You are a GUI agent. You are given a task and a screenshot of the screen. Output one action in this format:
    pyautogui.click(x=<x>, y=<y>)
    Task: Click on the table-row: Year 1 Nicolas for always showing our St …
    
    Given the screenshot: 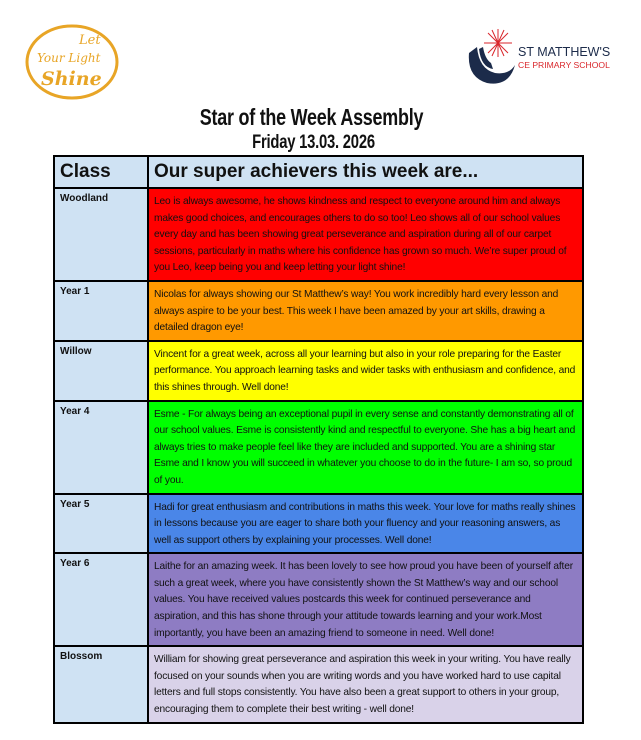 What is the action you would take?
    pyautogui.click(x=318, y=310)
    